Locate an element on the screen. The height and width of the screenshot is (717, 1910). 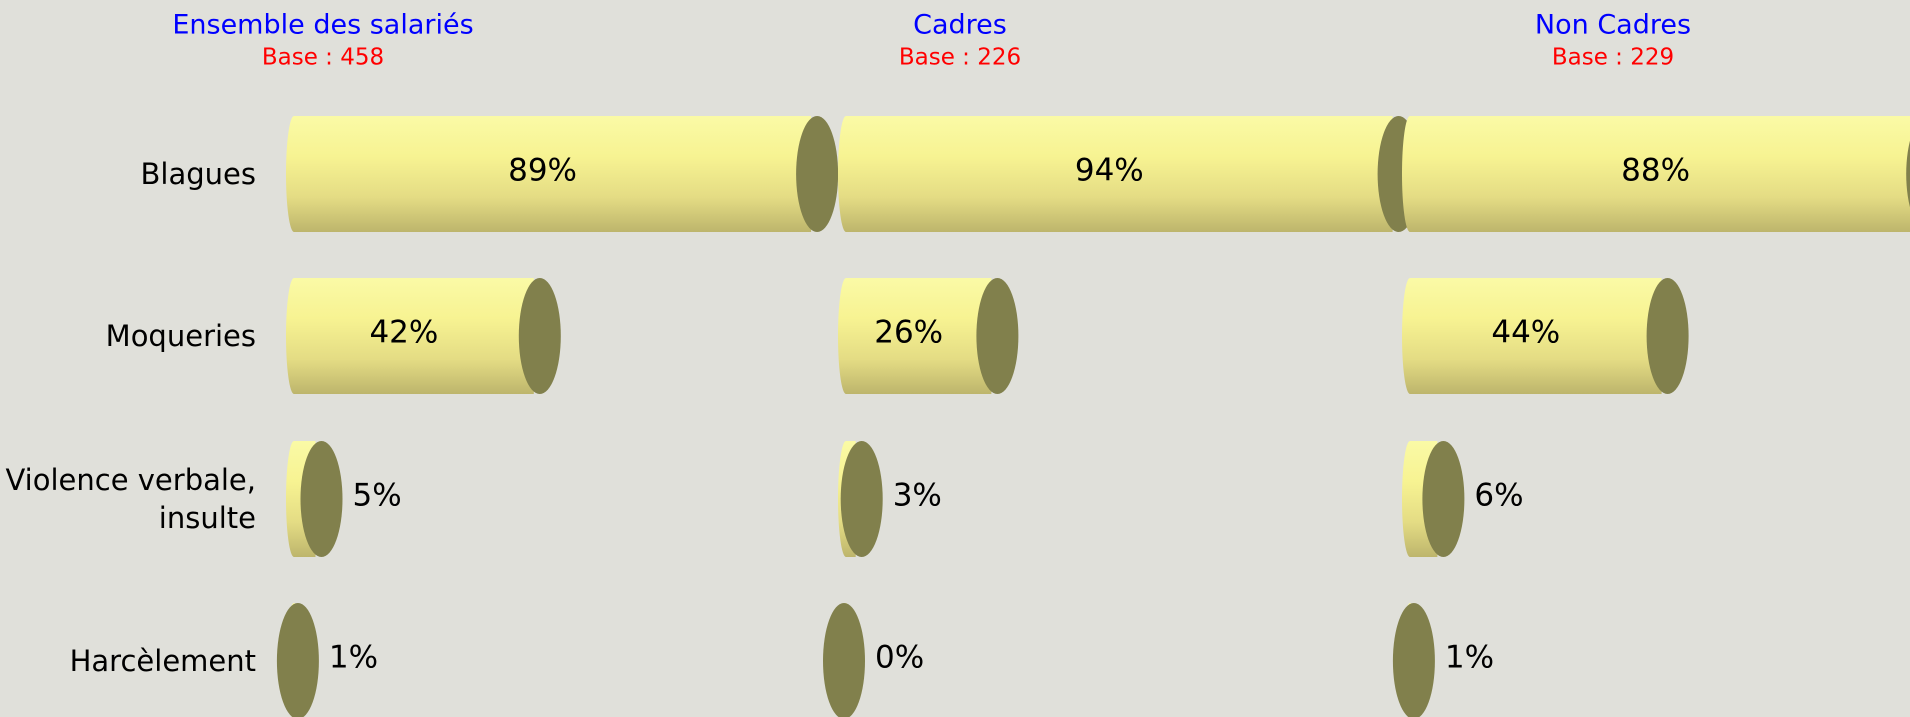
value-label: 94% is located at coordinates (1109, 171).